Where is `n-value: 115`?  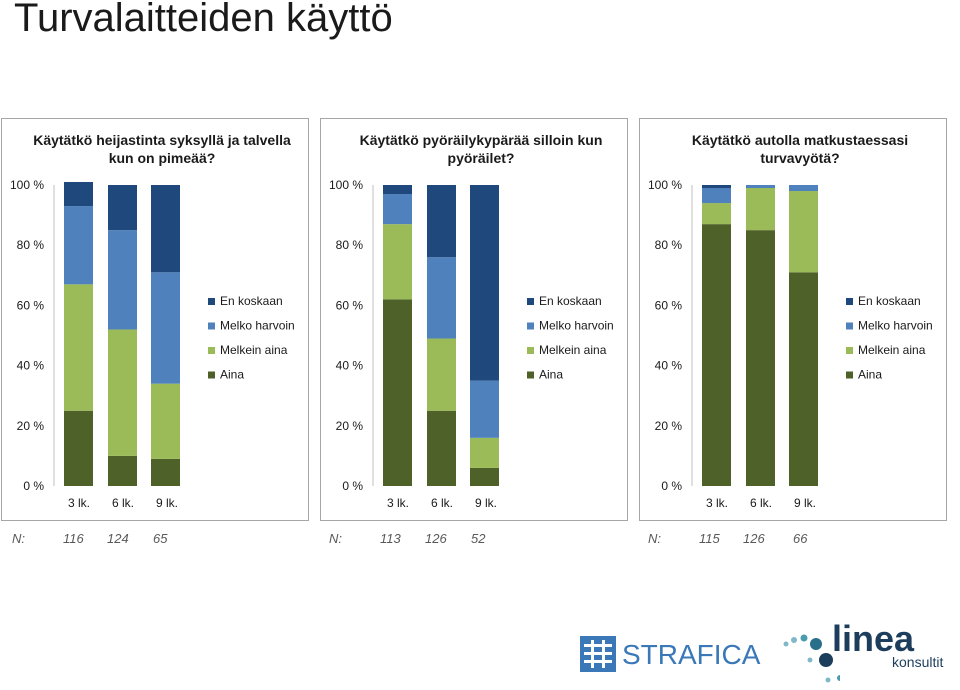 n-value: 115 is located at coordinates (709, 538).